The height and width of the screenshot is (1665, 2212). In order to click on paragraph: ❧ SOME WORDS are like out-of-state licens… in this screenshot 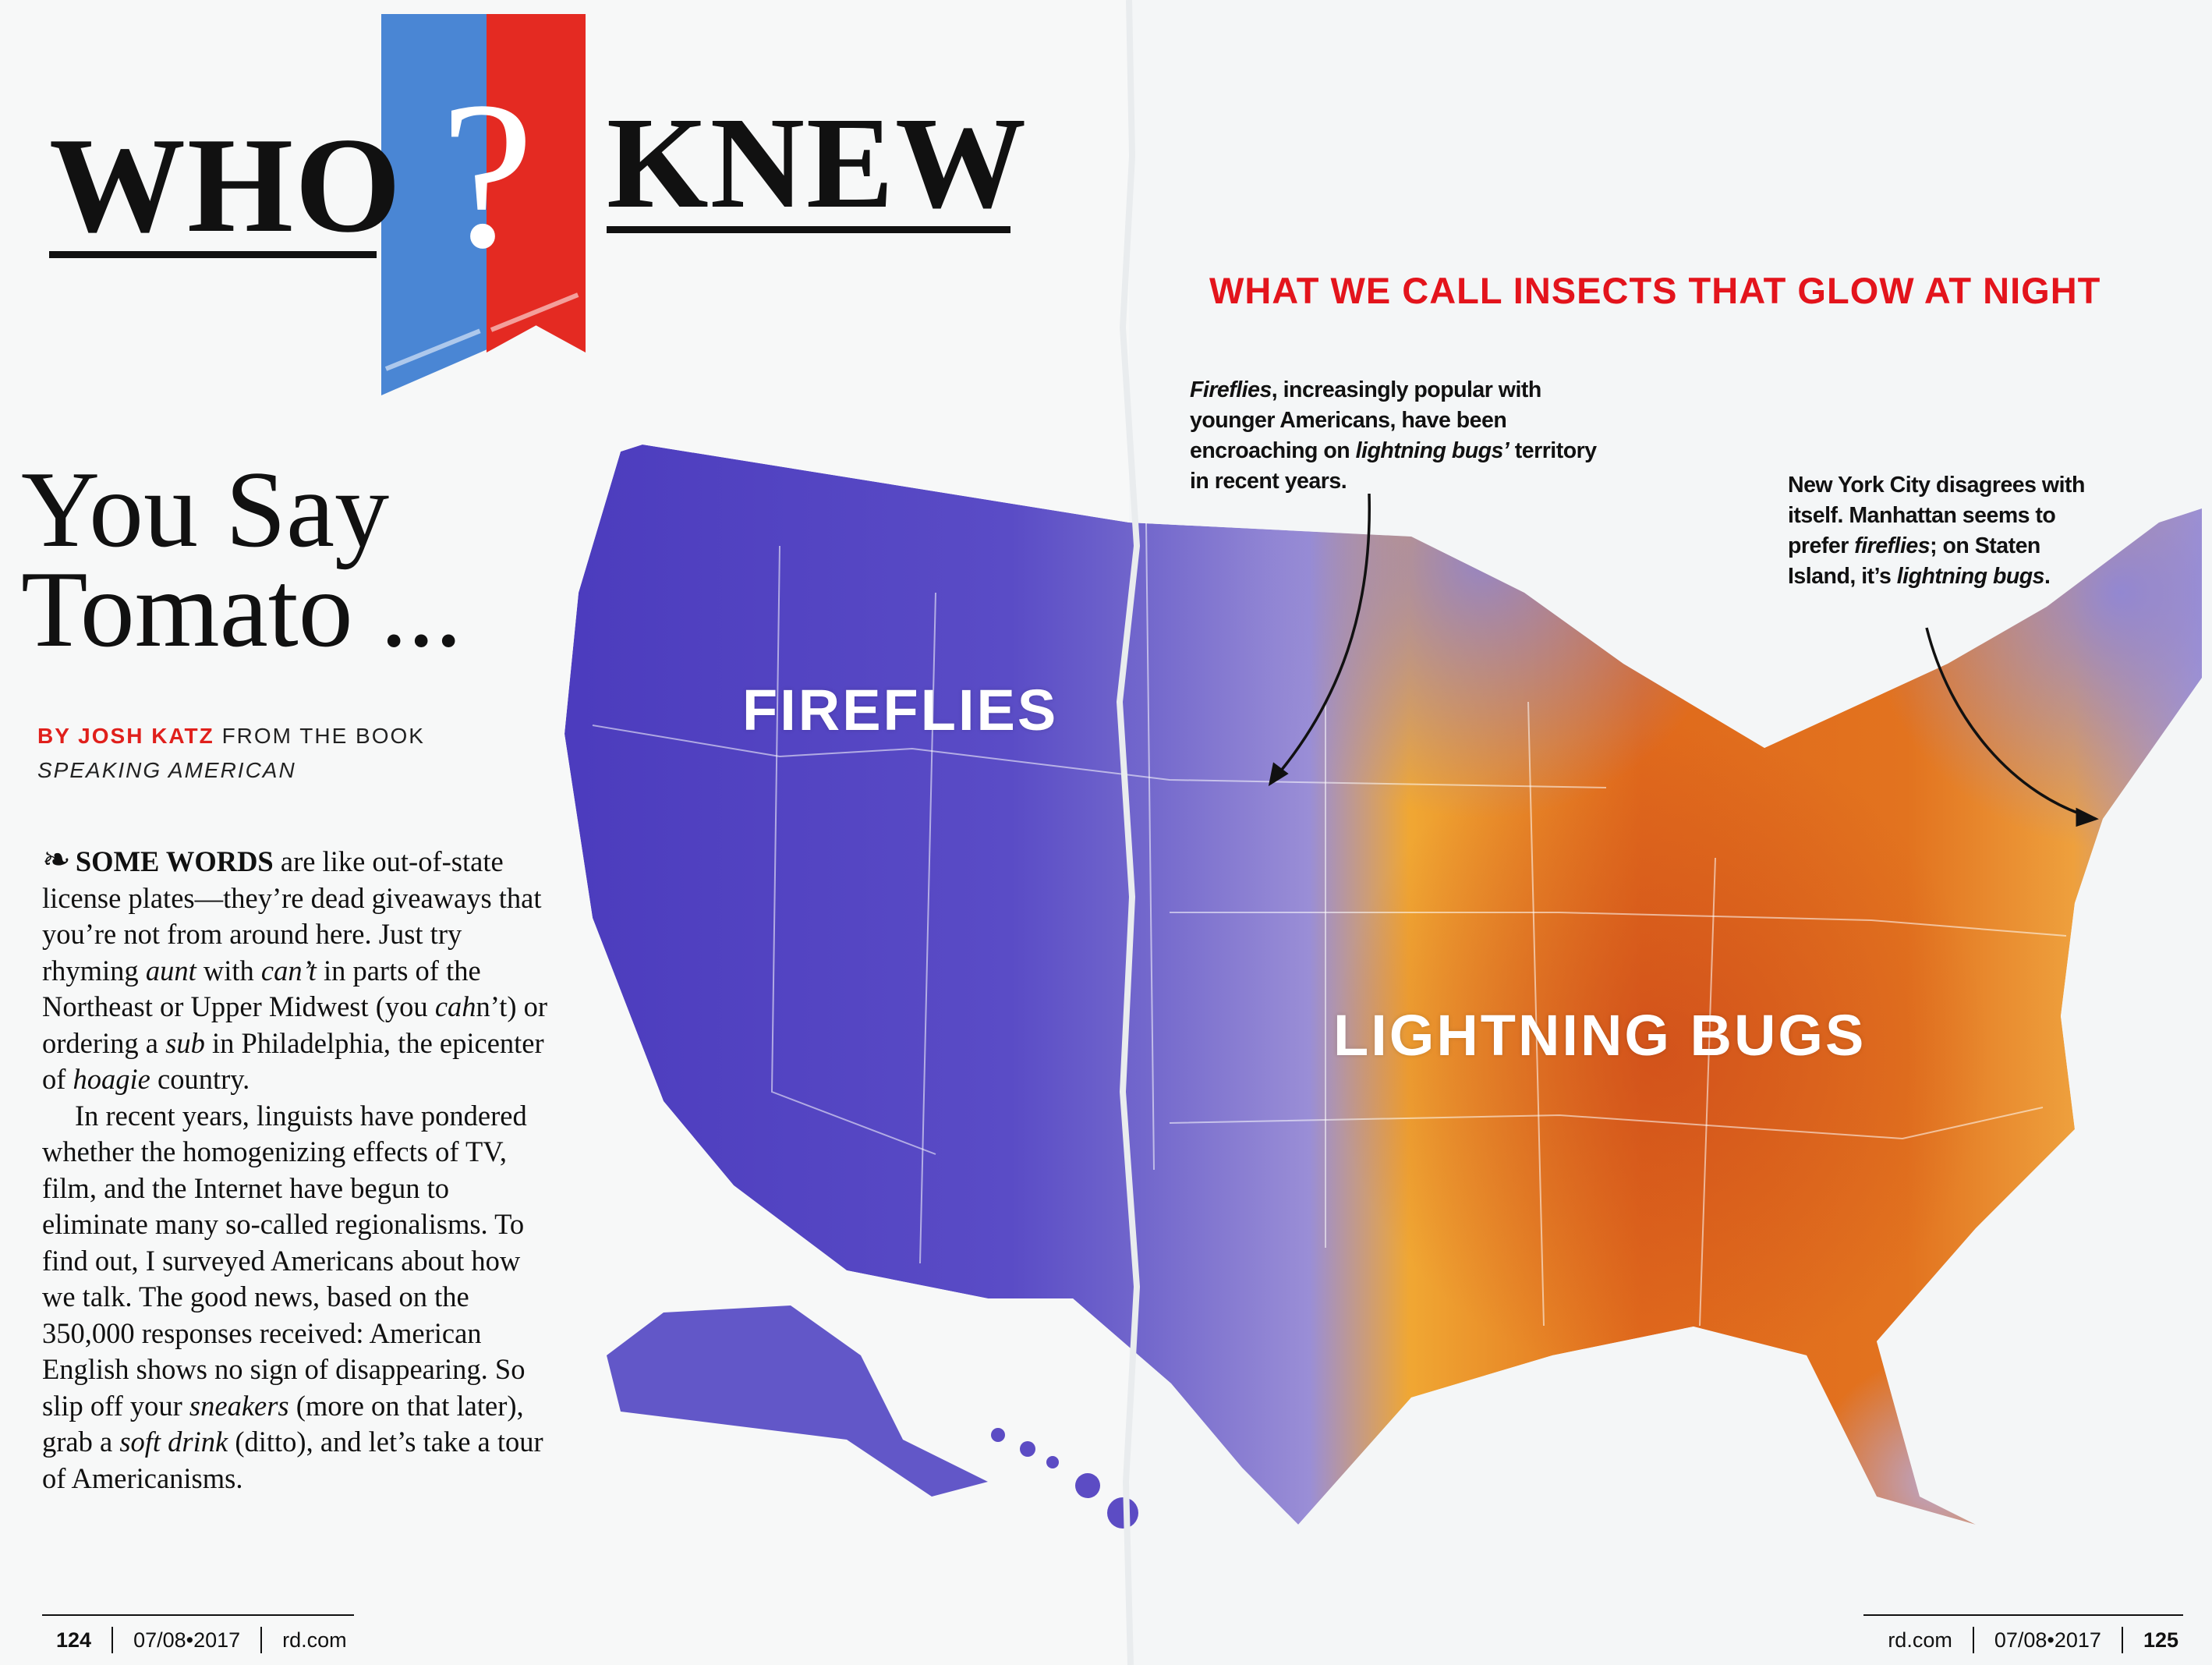, I will do `click(299, 969)`.